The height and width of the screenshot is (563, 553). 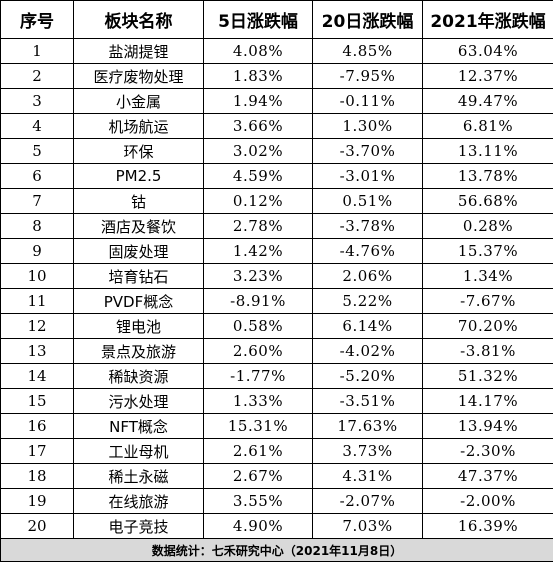 I want to click on table-row: 10 培育钻石 3.23% 2.06% 1.34%, so click(x=276, y=276).